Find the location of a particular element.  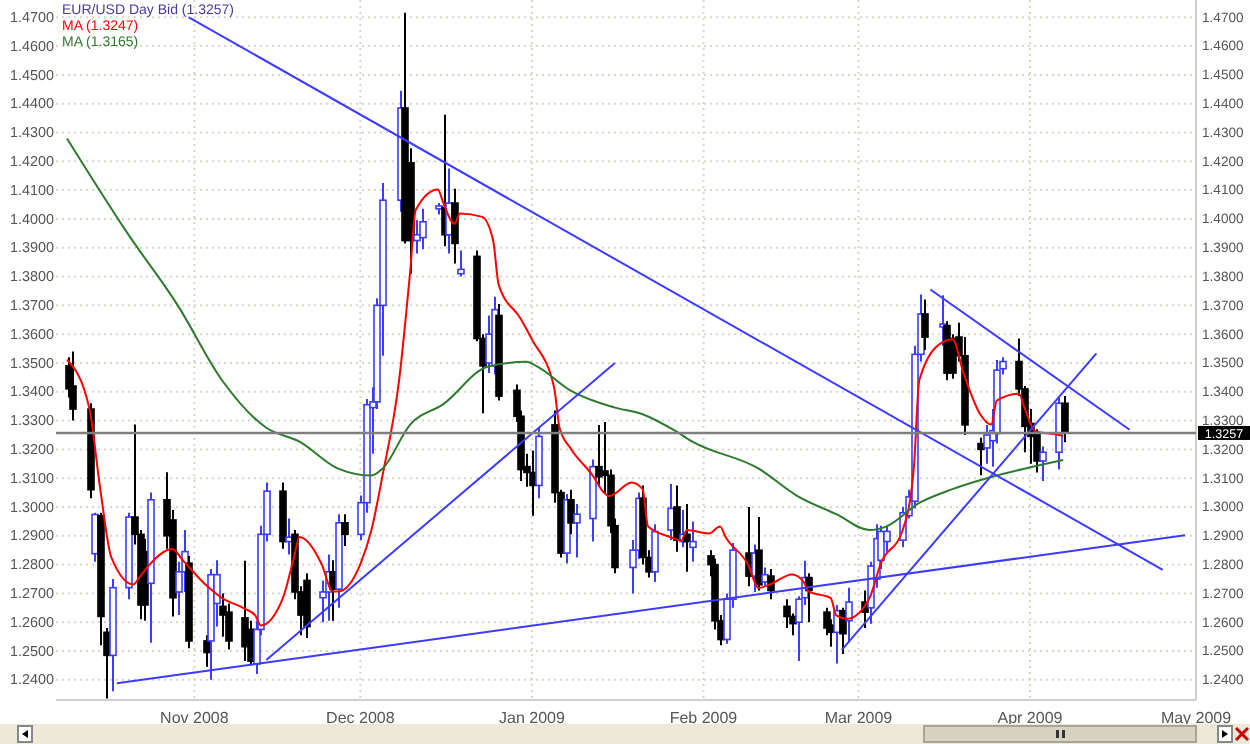

x-tick-label: Jan 2009 is located at coordinates (532, 718).